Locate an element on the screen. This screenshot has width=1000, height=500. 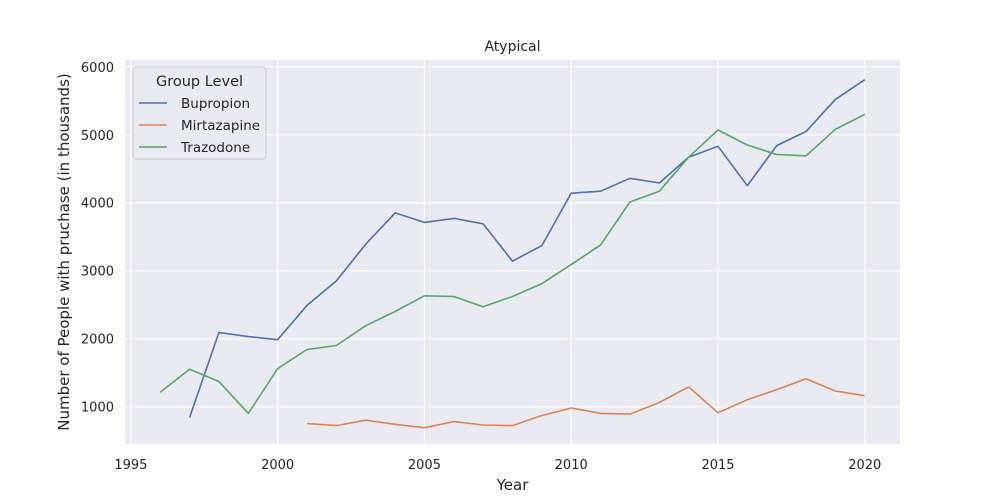
legend-label-trazodone: Trazodone is located at coordinates (215, 148).